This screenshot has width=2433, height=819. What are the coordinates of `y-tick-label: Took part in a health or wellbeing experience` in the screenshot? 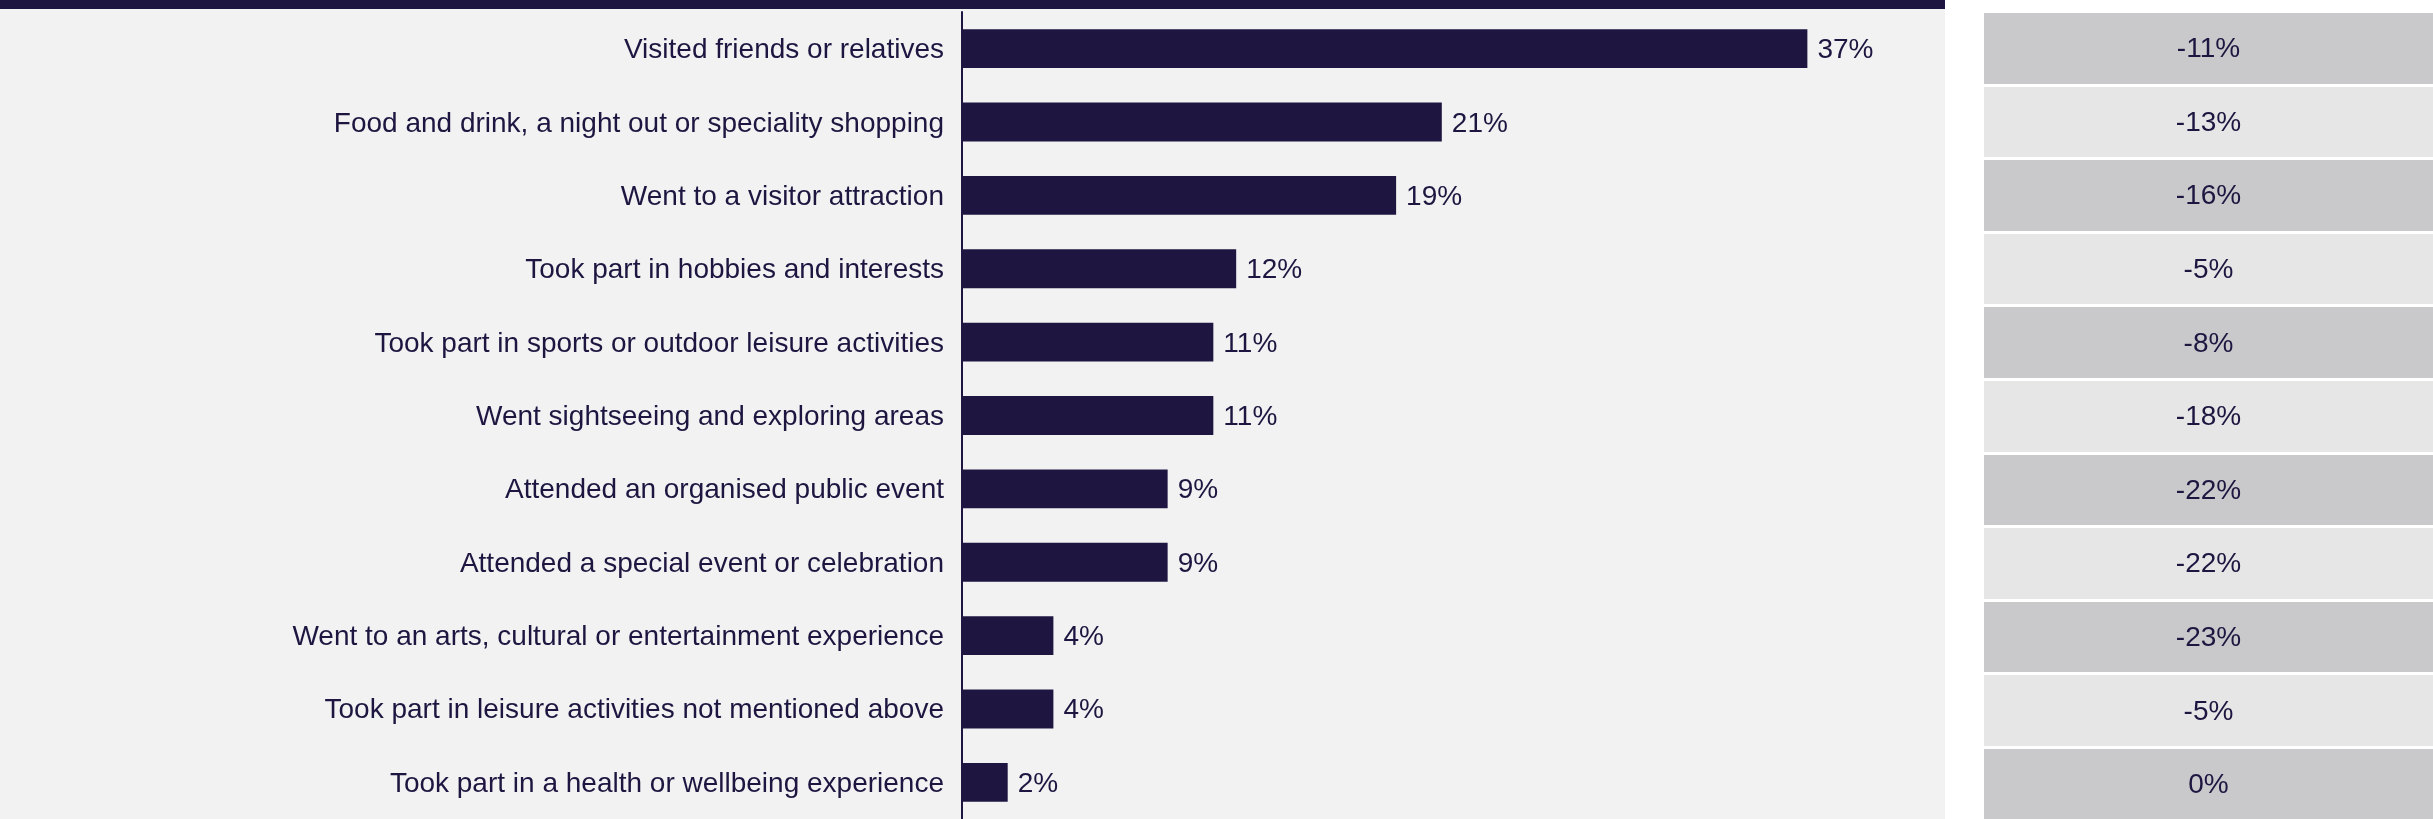 It's located at (666, 782).